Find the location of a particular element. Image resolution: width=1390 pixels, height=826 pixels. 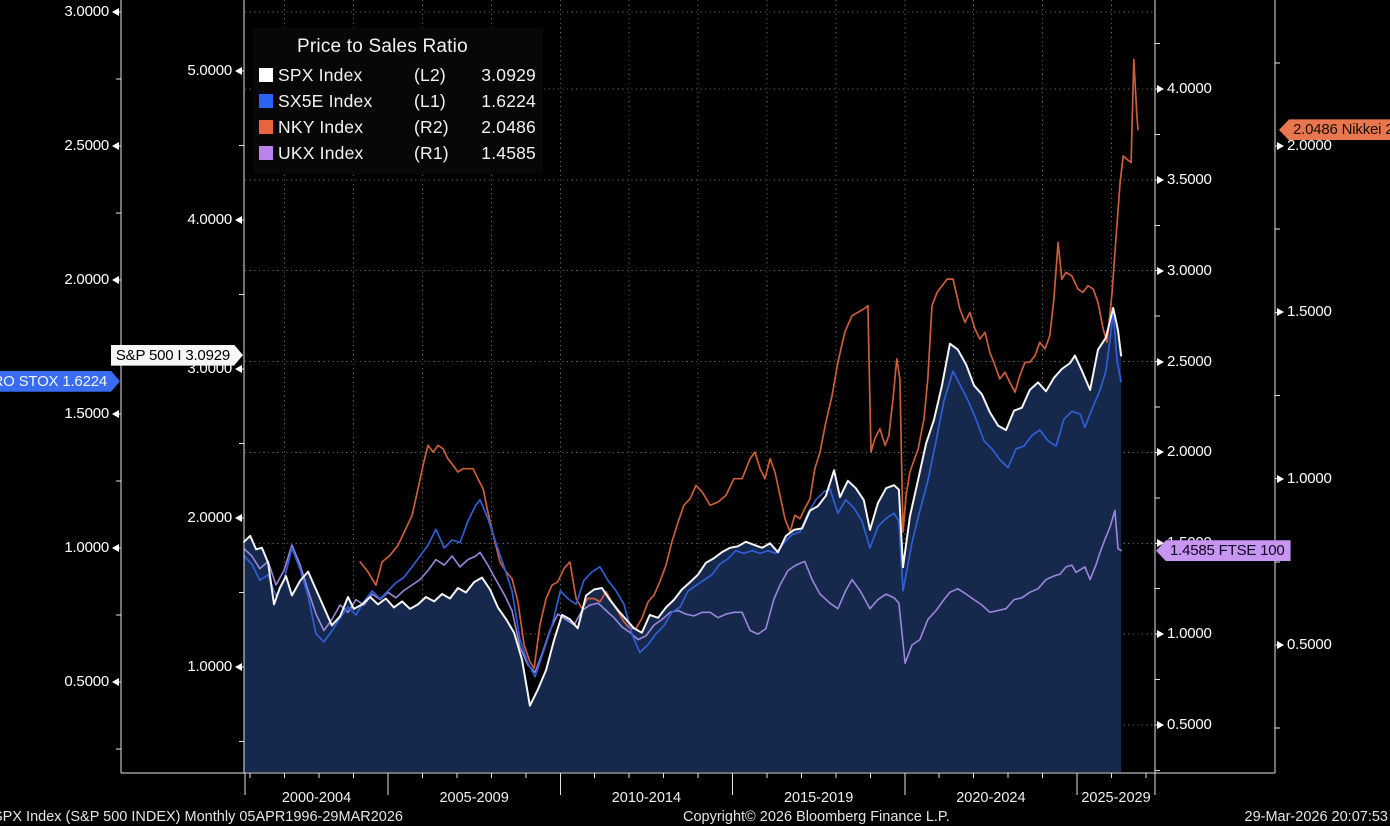

x-axis-period-label: 2015-2019 is located at coordinates (818, 798).